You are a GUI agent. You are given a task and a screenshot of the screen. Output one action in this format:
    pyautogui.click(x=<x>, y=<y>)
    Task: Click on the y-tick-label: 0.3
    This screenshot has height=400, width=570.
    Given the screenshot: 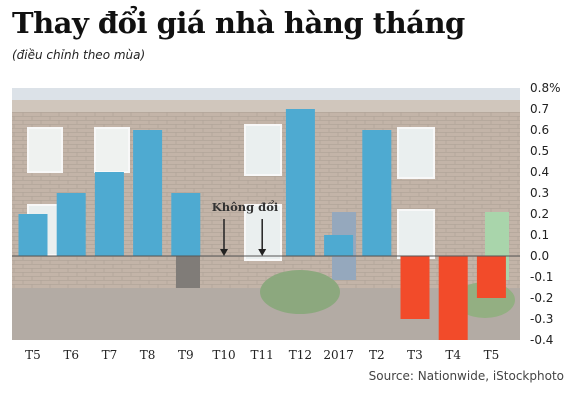 What is the action you would take?
    pyautogui.click(x=539, y=193)
    